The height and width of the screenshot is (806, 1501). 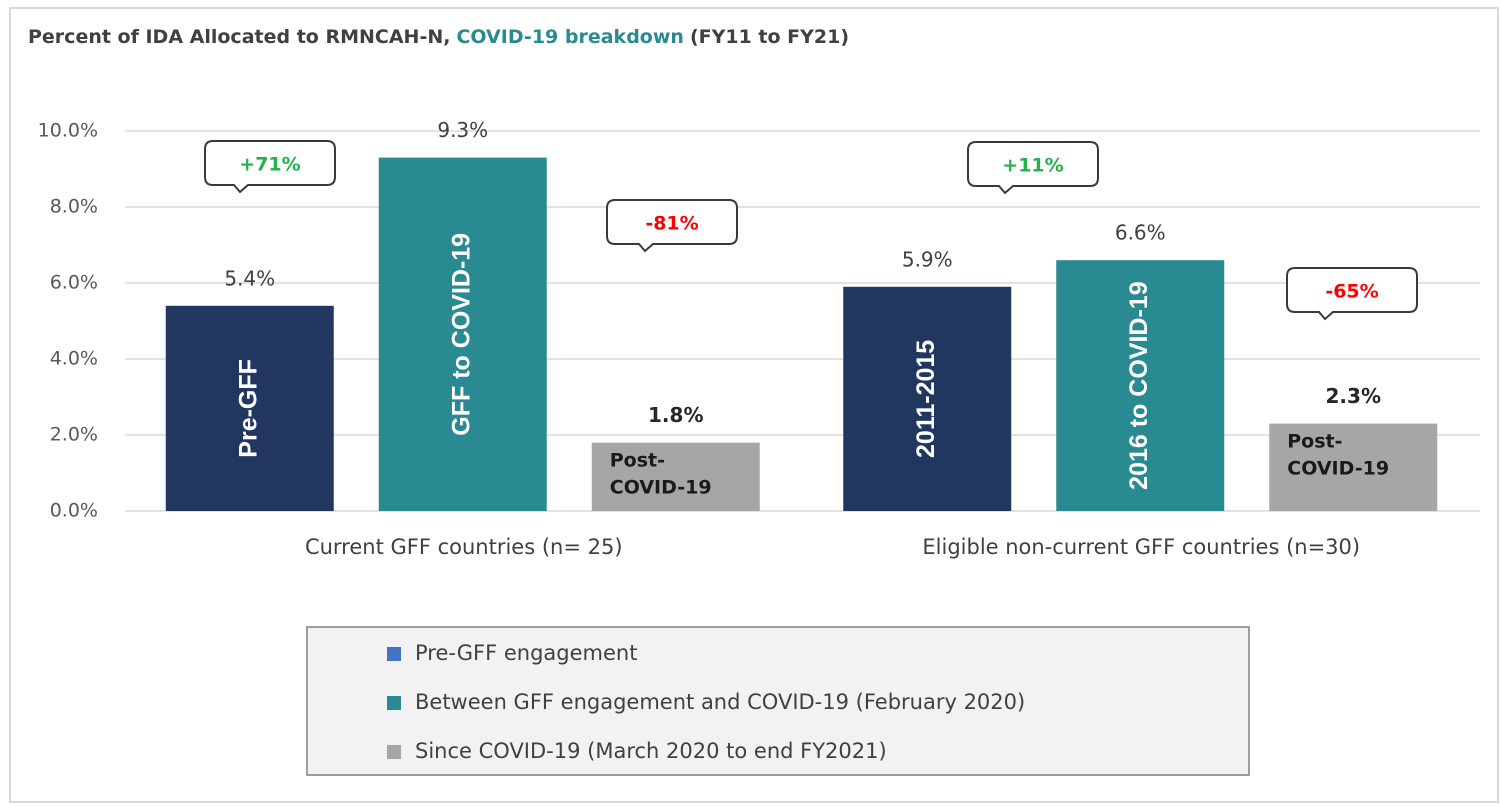 What do you see at coordinates (526, 653) in the screenshot?
I see `legend-label: Pre-GFF engagement` at bounding box center [526, 653].